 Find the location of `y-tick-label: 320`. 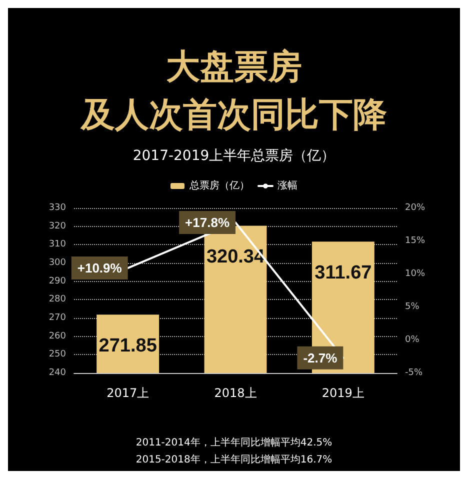

y-tick-label: 320 is located at coordinates (57, 226).